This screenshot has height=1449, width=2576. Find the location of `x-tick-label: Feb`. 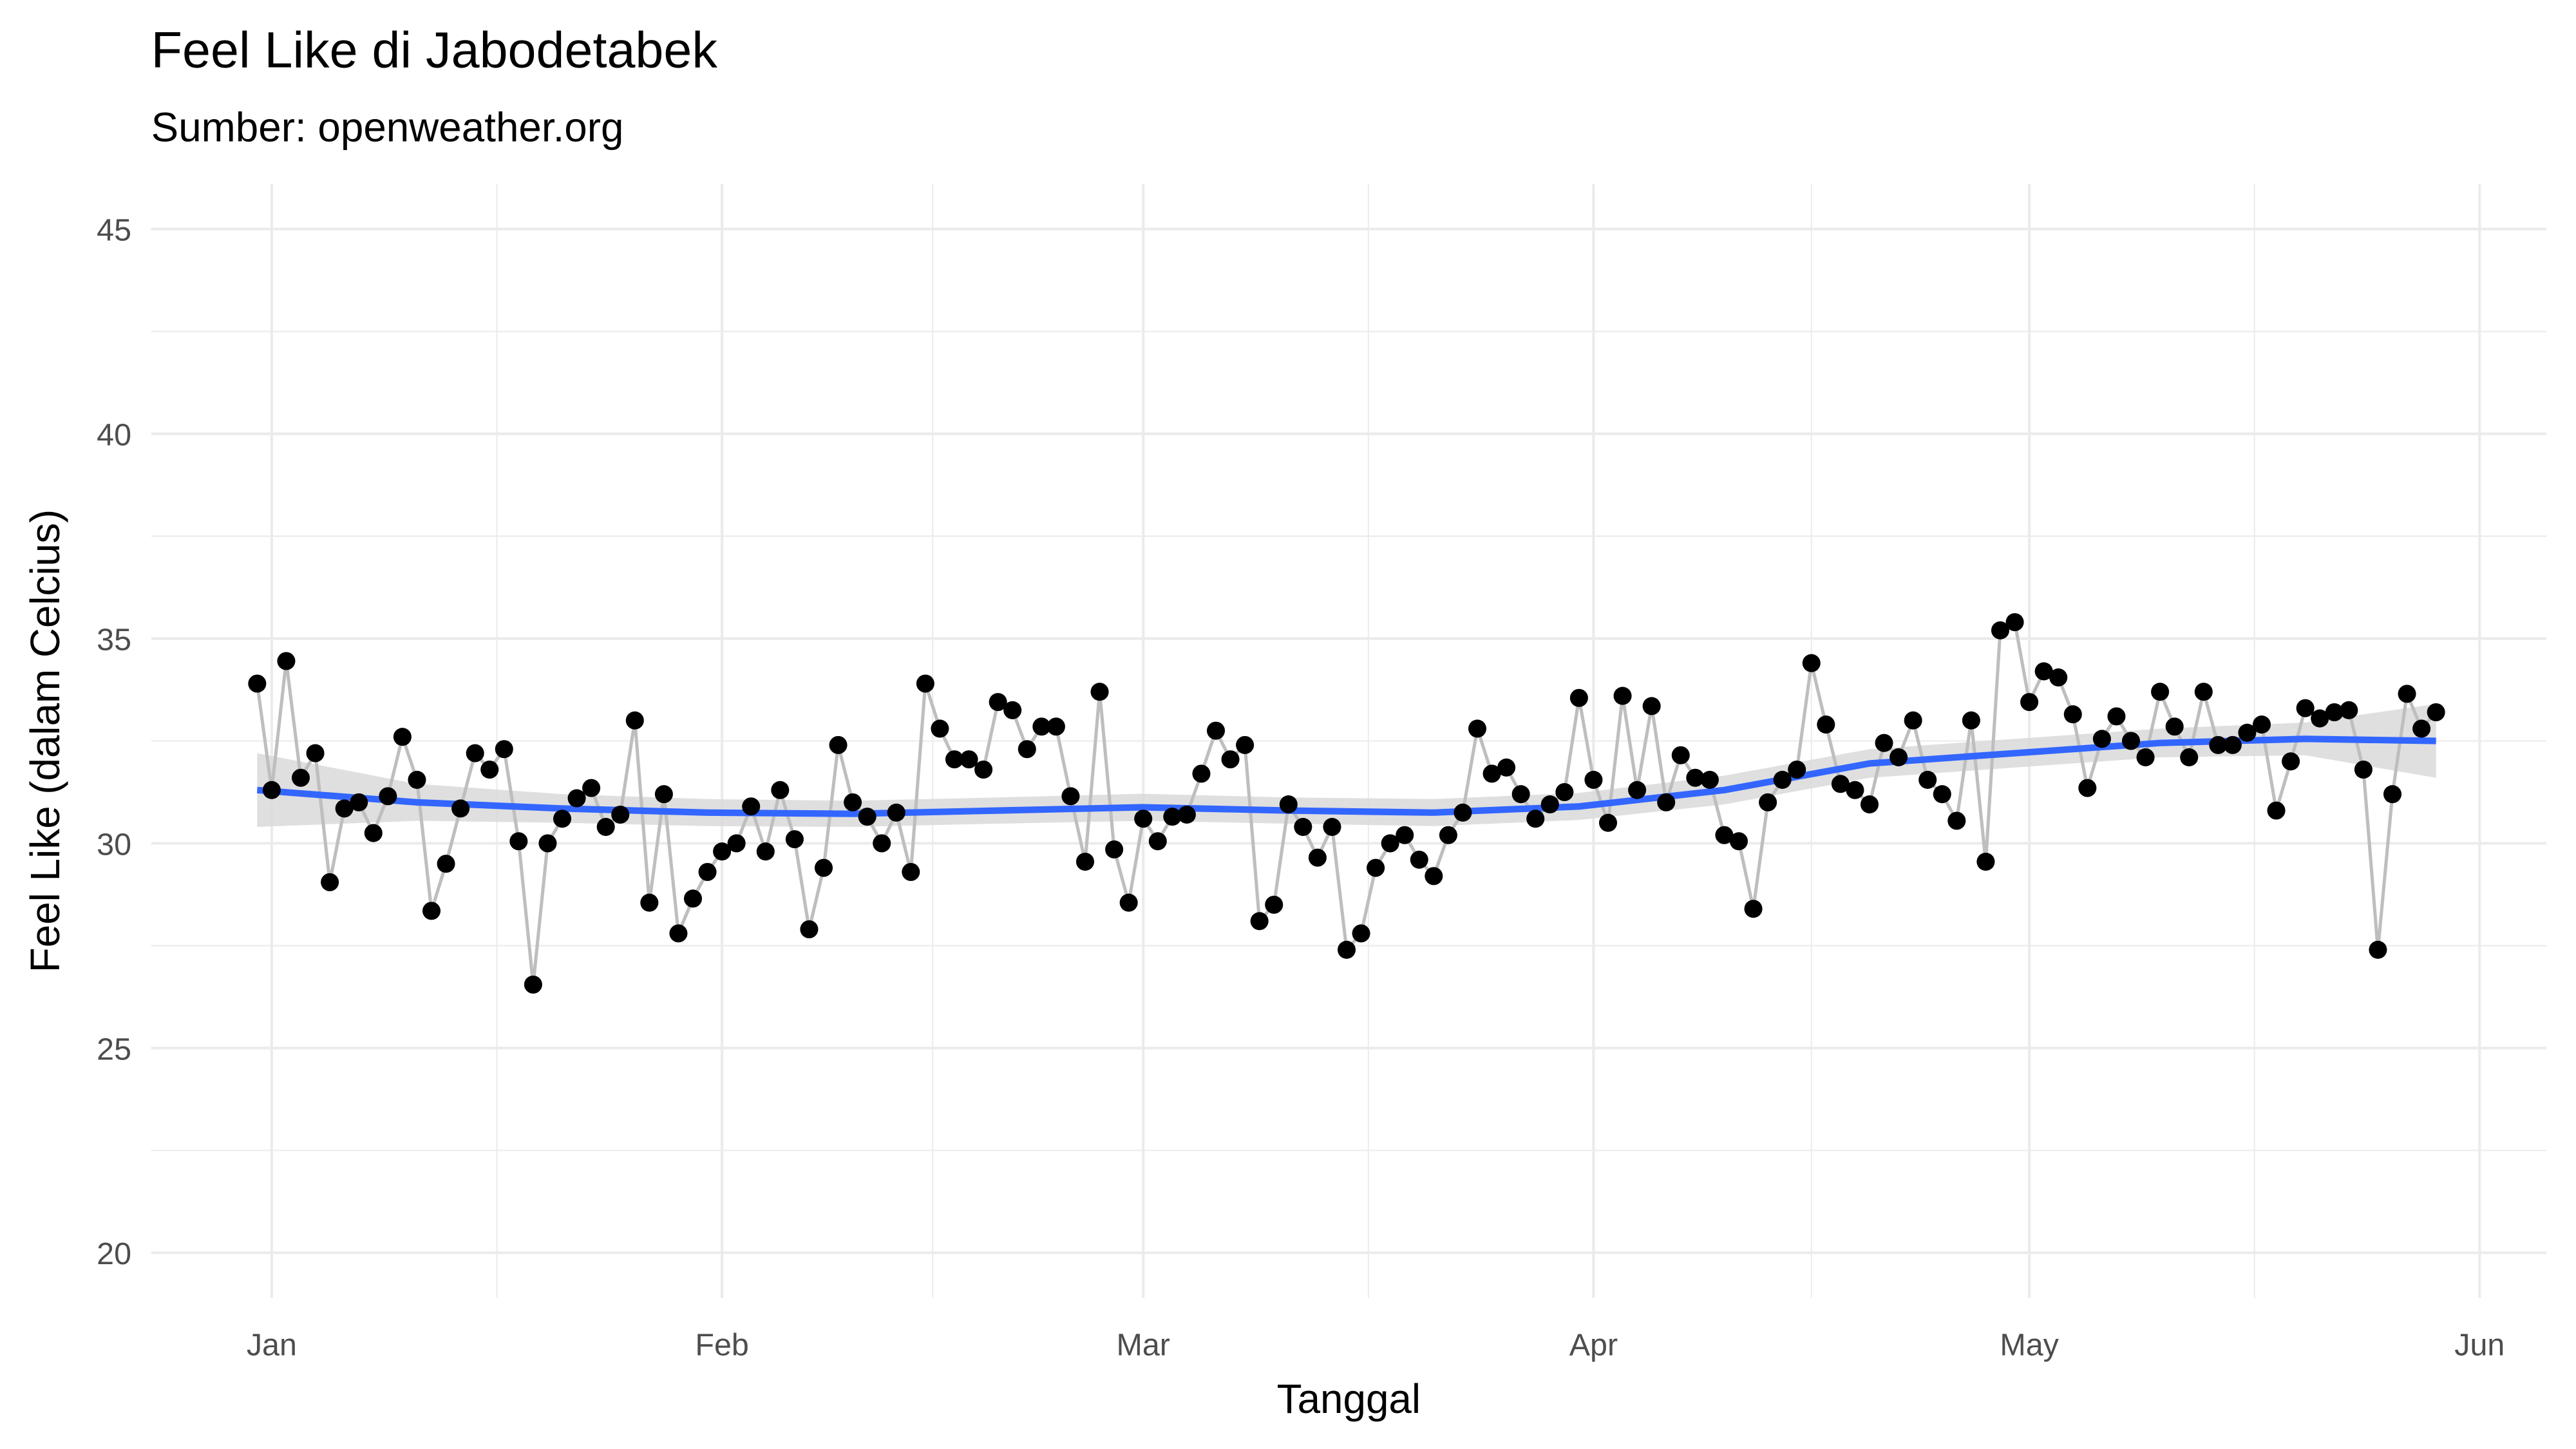

x-tick-label: Feb is located at coordinates (722, 1345).